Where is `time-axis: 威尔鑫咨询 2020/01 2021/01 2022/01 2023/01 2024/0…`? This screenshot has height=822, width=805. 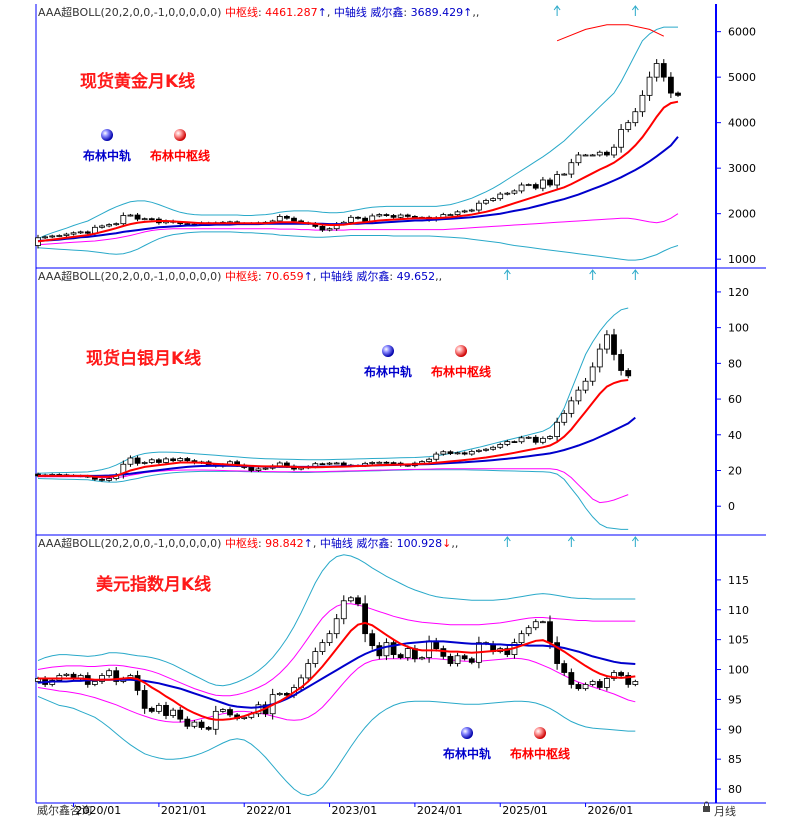
time-axis: 威尔鑫咨询 2020/01 2021/01 2022/01 2023/01 2024/0… is located at coordinates (386, 809).